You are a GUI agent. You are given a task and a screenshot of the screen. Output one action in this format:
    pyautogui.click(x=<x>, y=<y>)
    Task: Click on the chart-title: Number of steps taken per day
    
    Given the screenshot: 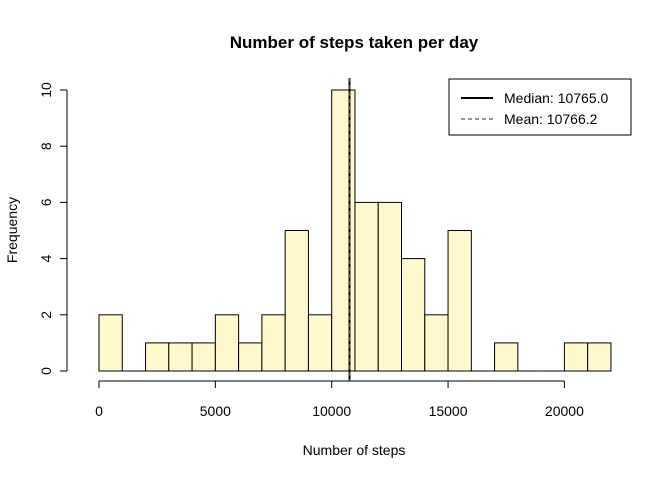 What is the action you would take?
    pyautogui.click(x=354, y=42)
    